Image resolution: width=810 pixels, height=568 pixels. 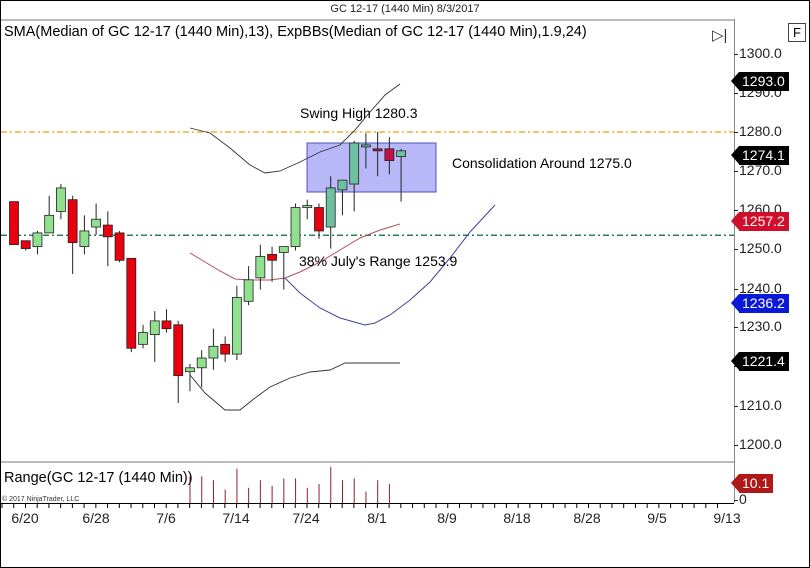 I want to click on x-tick: 9/13, so click(x=727, y=518).